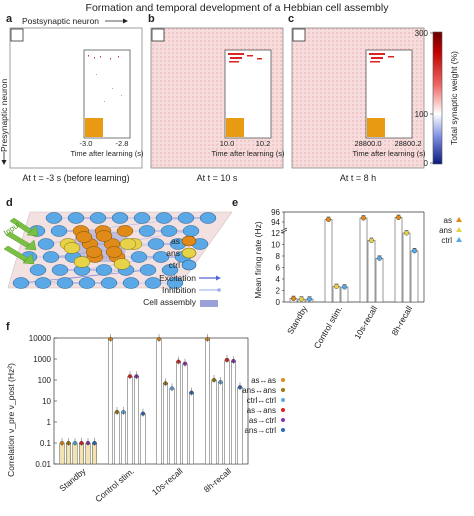  What do you see at coordinates (278, 291) in the screenshot?
I see `chart-e-ytick-label: 2` at bounding box center [278, 291].